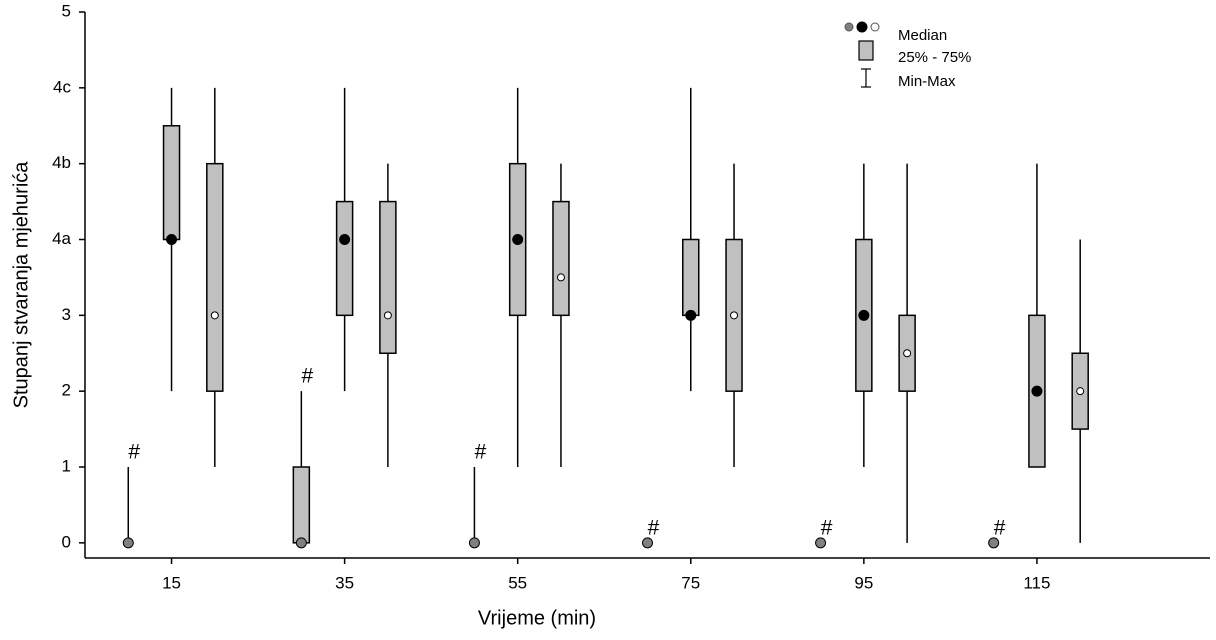  What do you see at coordinates (922, 35) in the screenshot?
I see `legend-label: Median` at bounding box center [922, 35].